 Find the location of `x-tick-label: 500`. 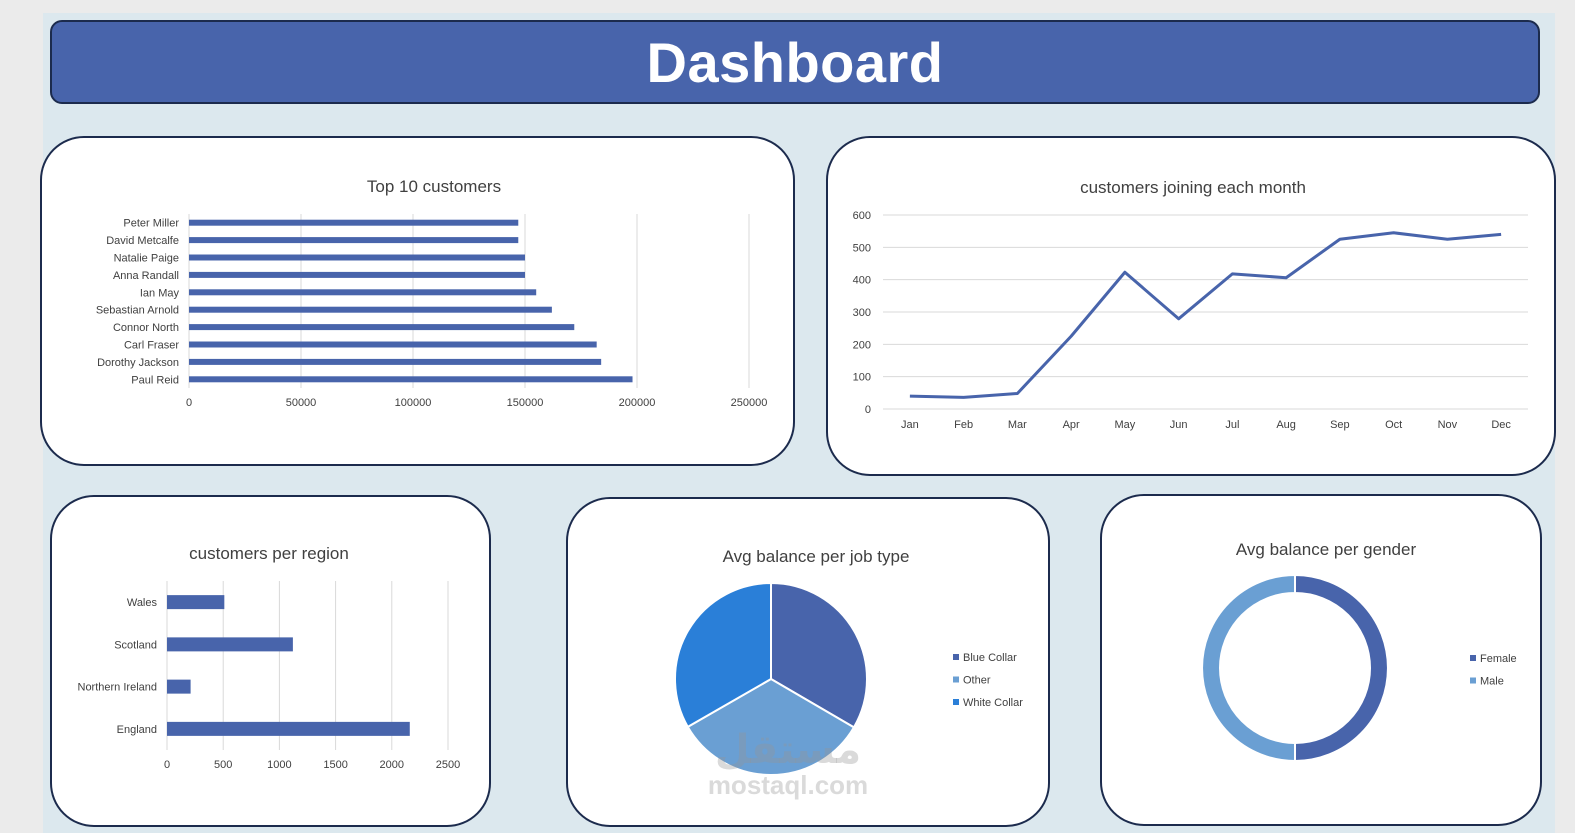

x-tick-label: 500 is located at coordinates (223, 765).